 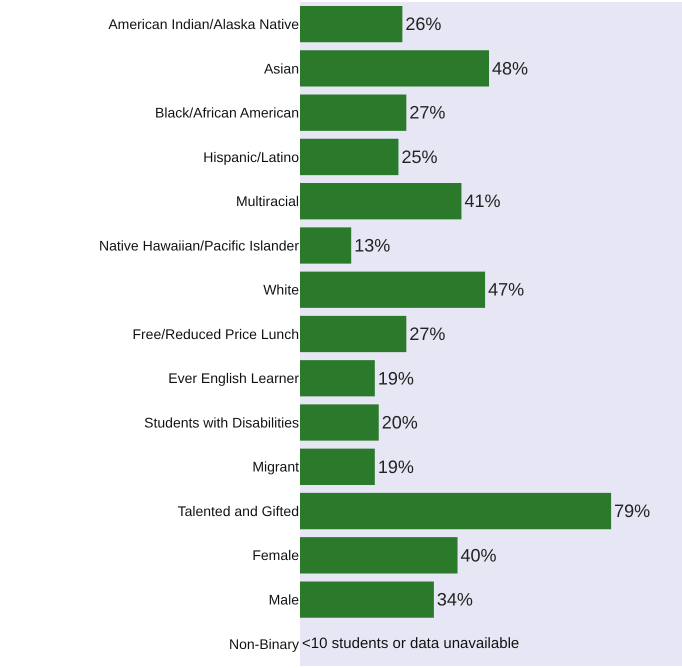 What do you see at coordinates (482, 201) in the screenshot?
I see `data-label: 41%` at bounding box center [482, 201].